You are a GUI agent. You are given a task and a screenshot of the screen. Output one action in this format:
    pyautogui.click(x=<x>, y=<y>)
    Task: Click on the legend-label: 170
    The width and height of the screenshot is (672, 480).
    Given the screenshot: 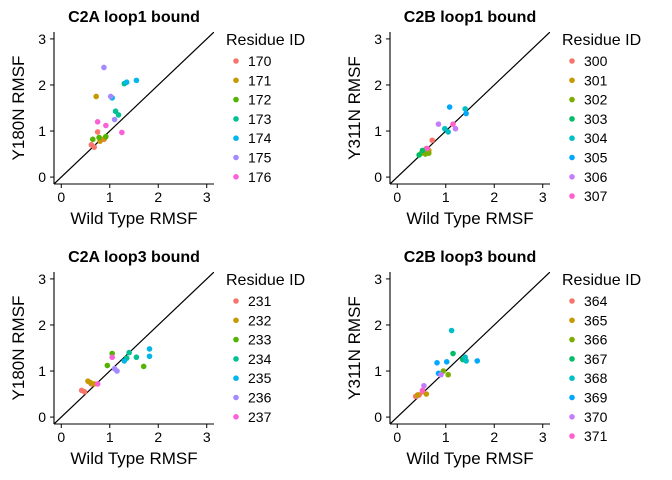 What is the action you would take?
    pyautogui.click(x=260, y=61)
    